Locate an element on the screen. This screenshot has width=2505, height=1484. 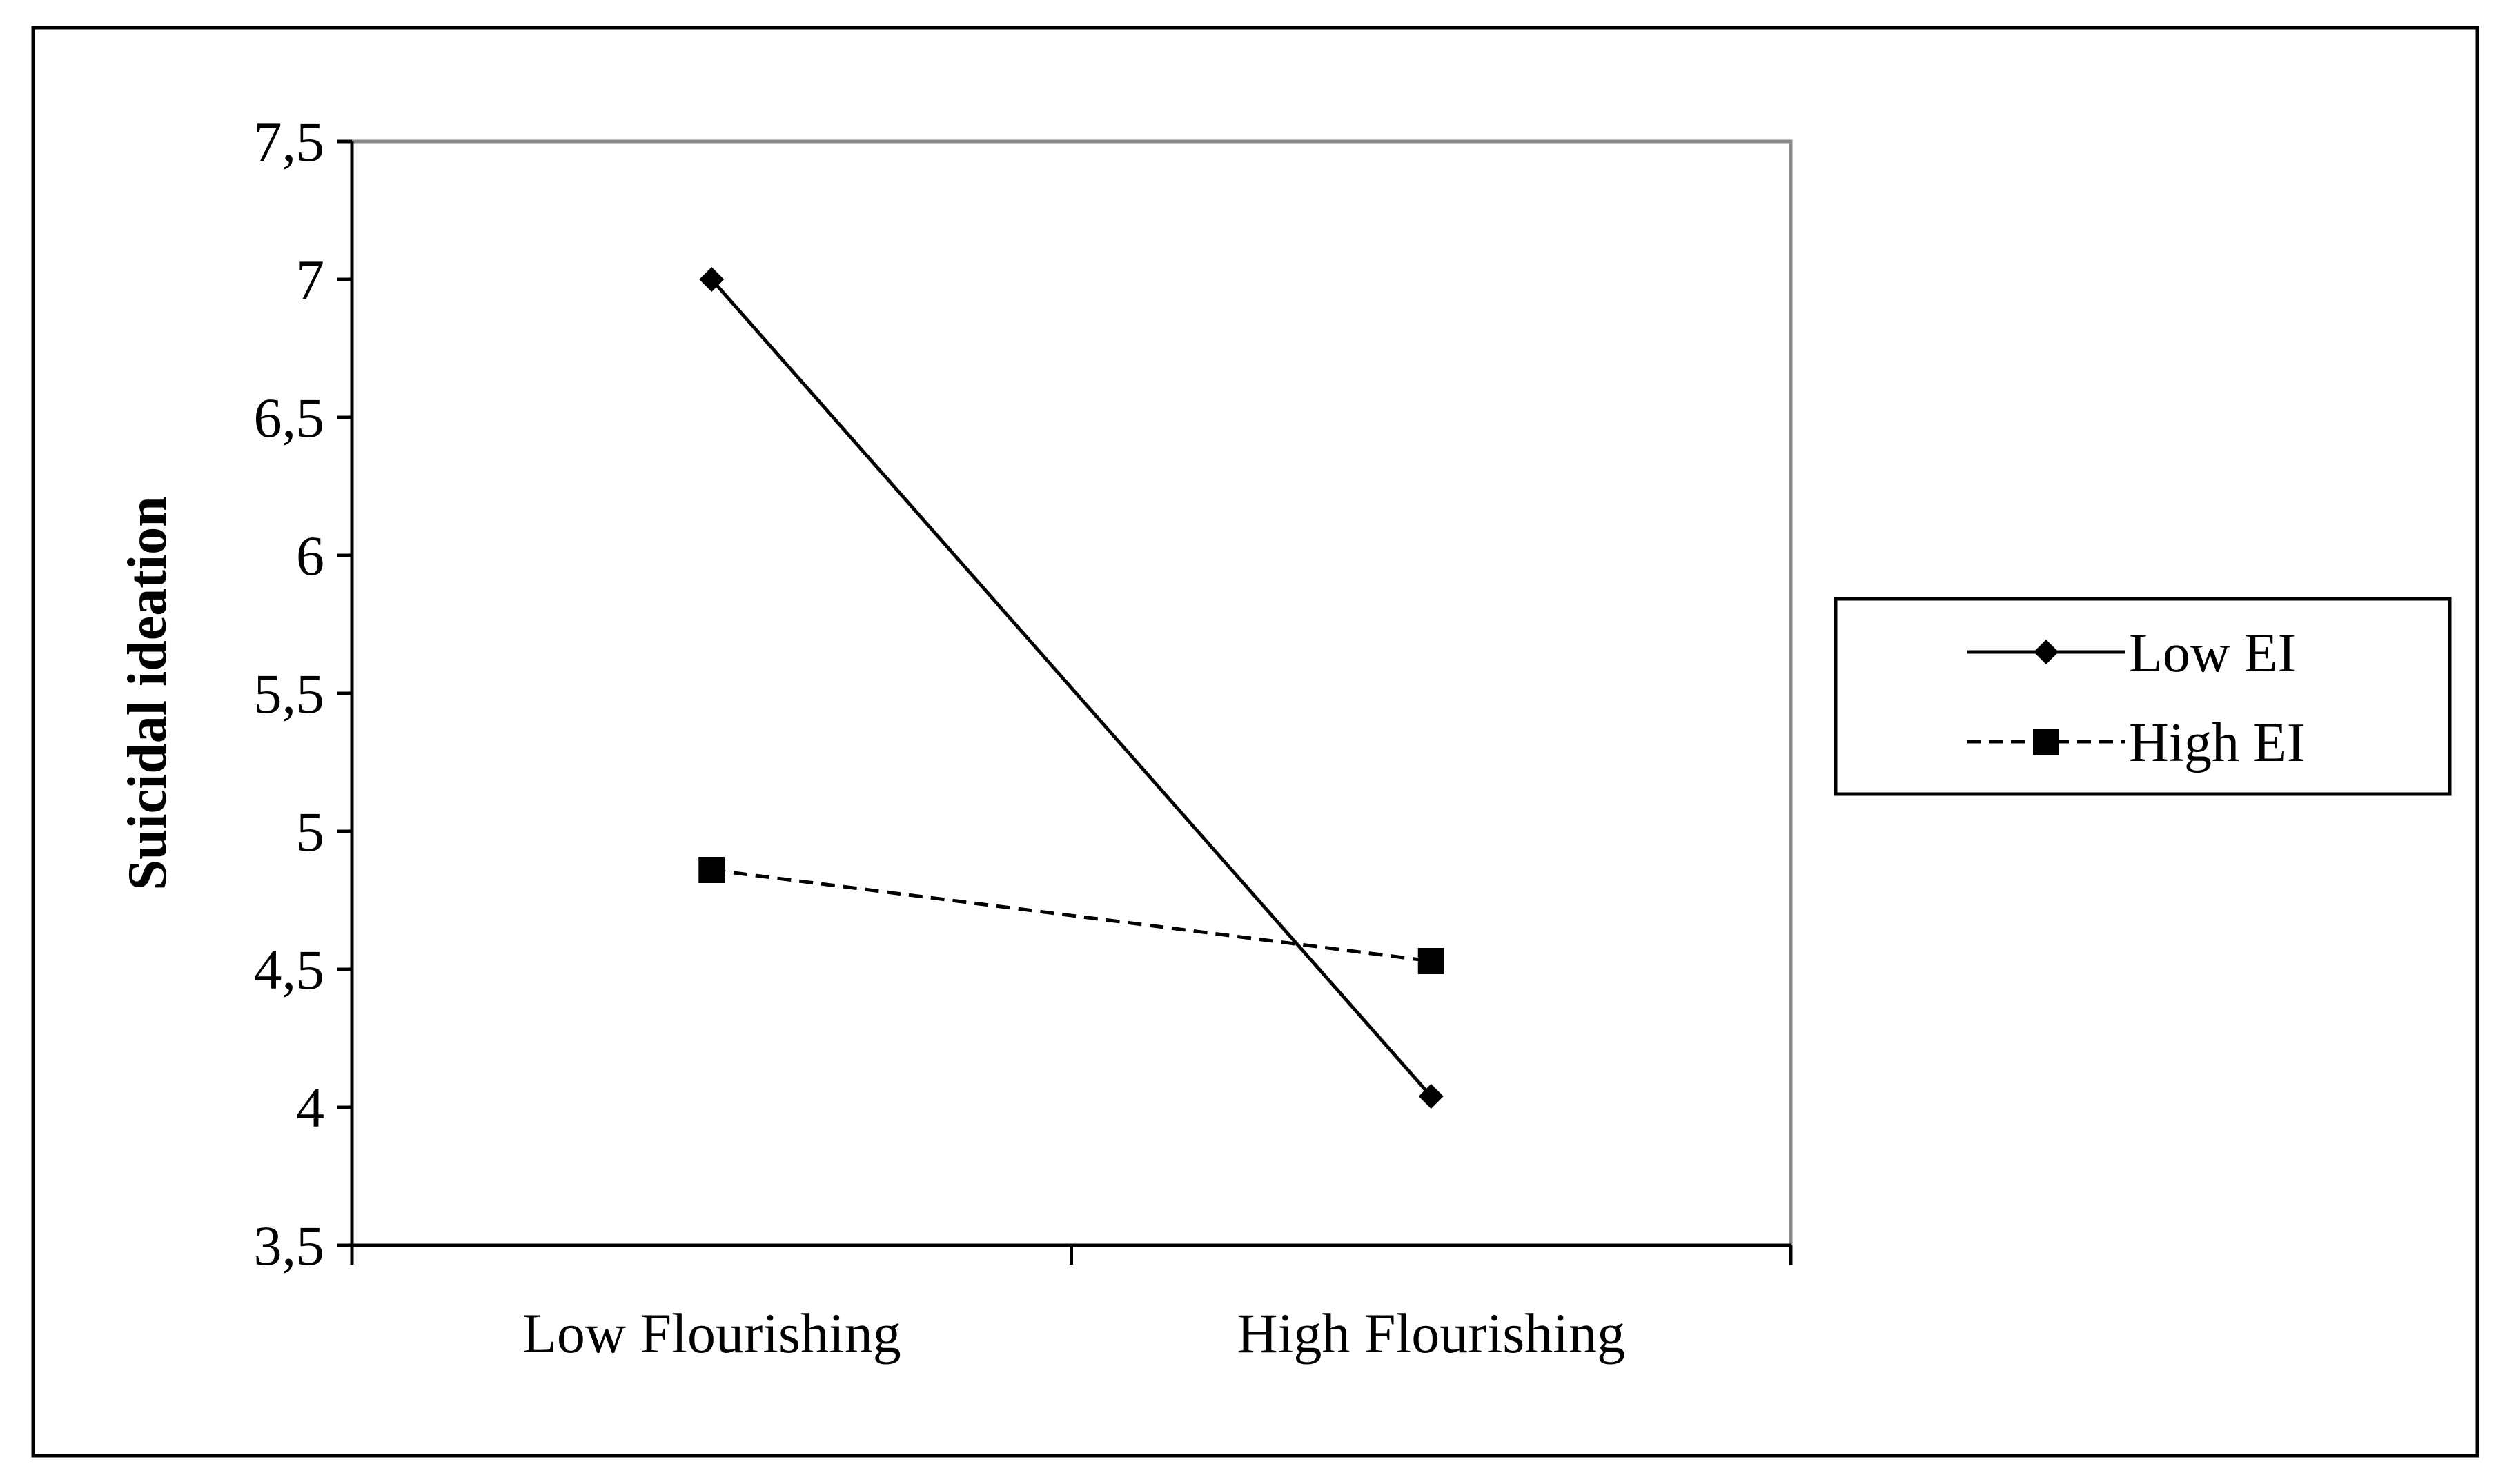
legend-box is located at coordinates (2143, 696).